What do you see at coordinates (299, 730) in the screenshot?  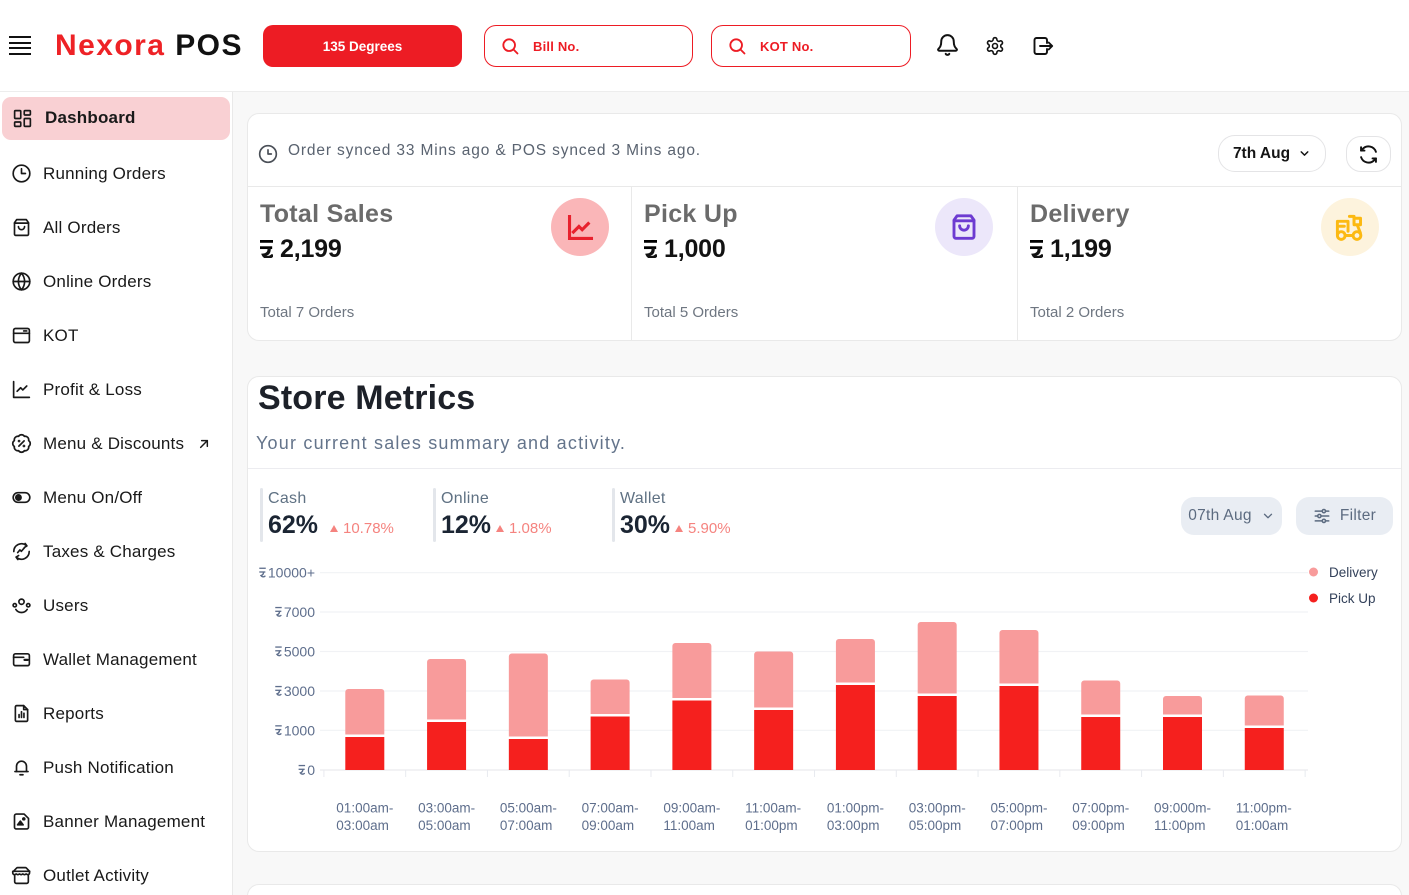 I see `svg-text: 1000` at bounding box center [299, 730].